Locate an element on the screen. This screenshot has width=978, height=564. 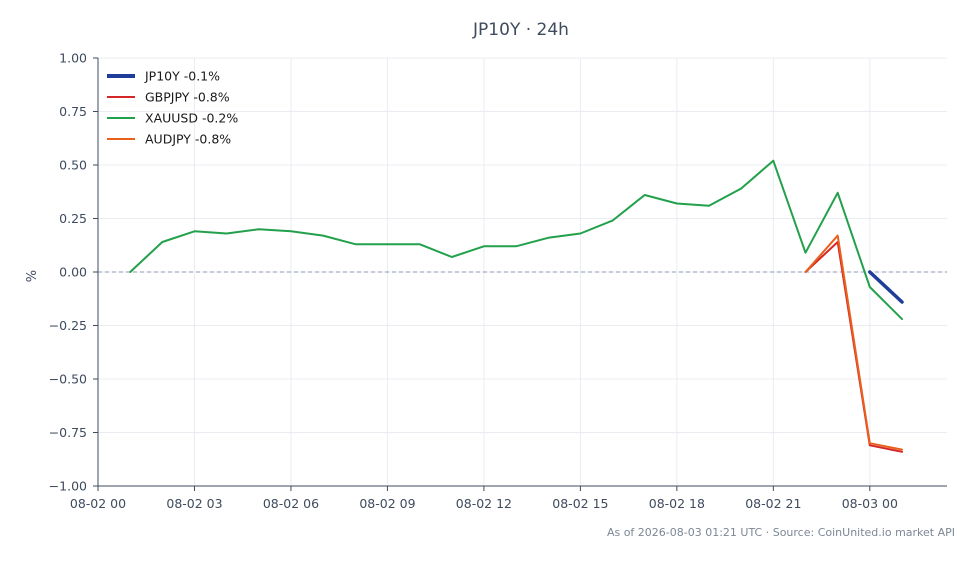
y-tick-label: 0.50 is located at coordinates (73, 165).